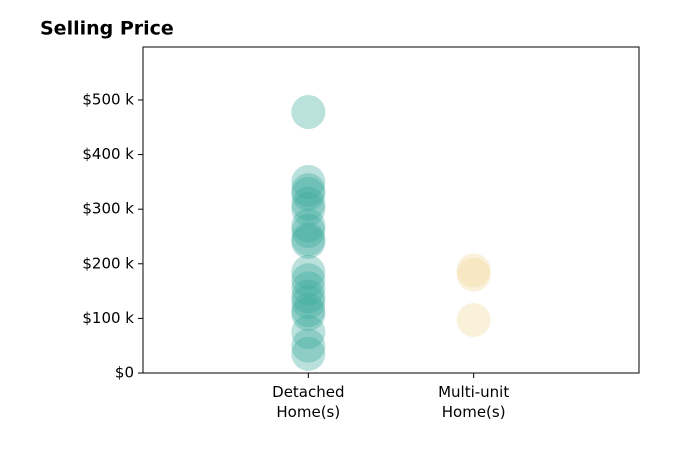  I want to click on y-tick-label: $100 k, so click(108, 318).